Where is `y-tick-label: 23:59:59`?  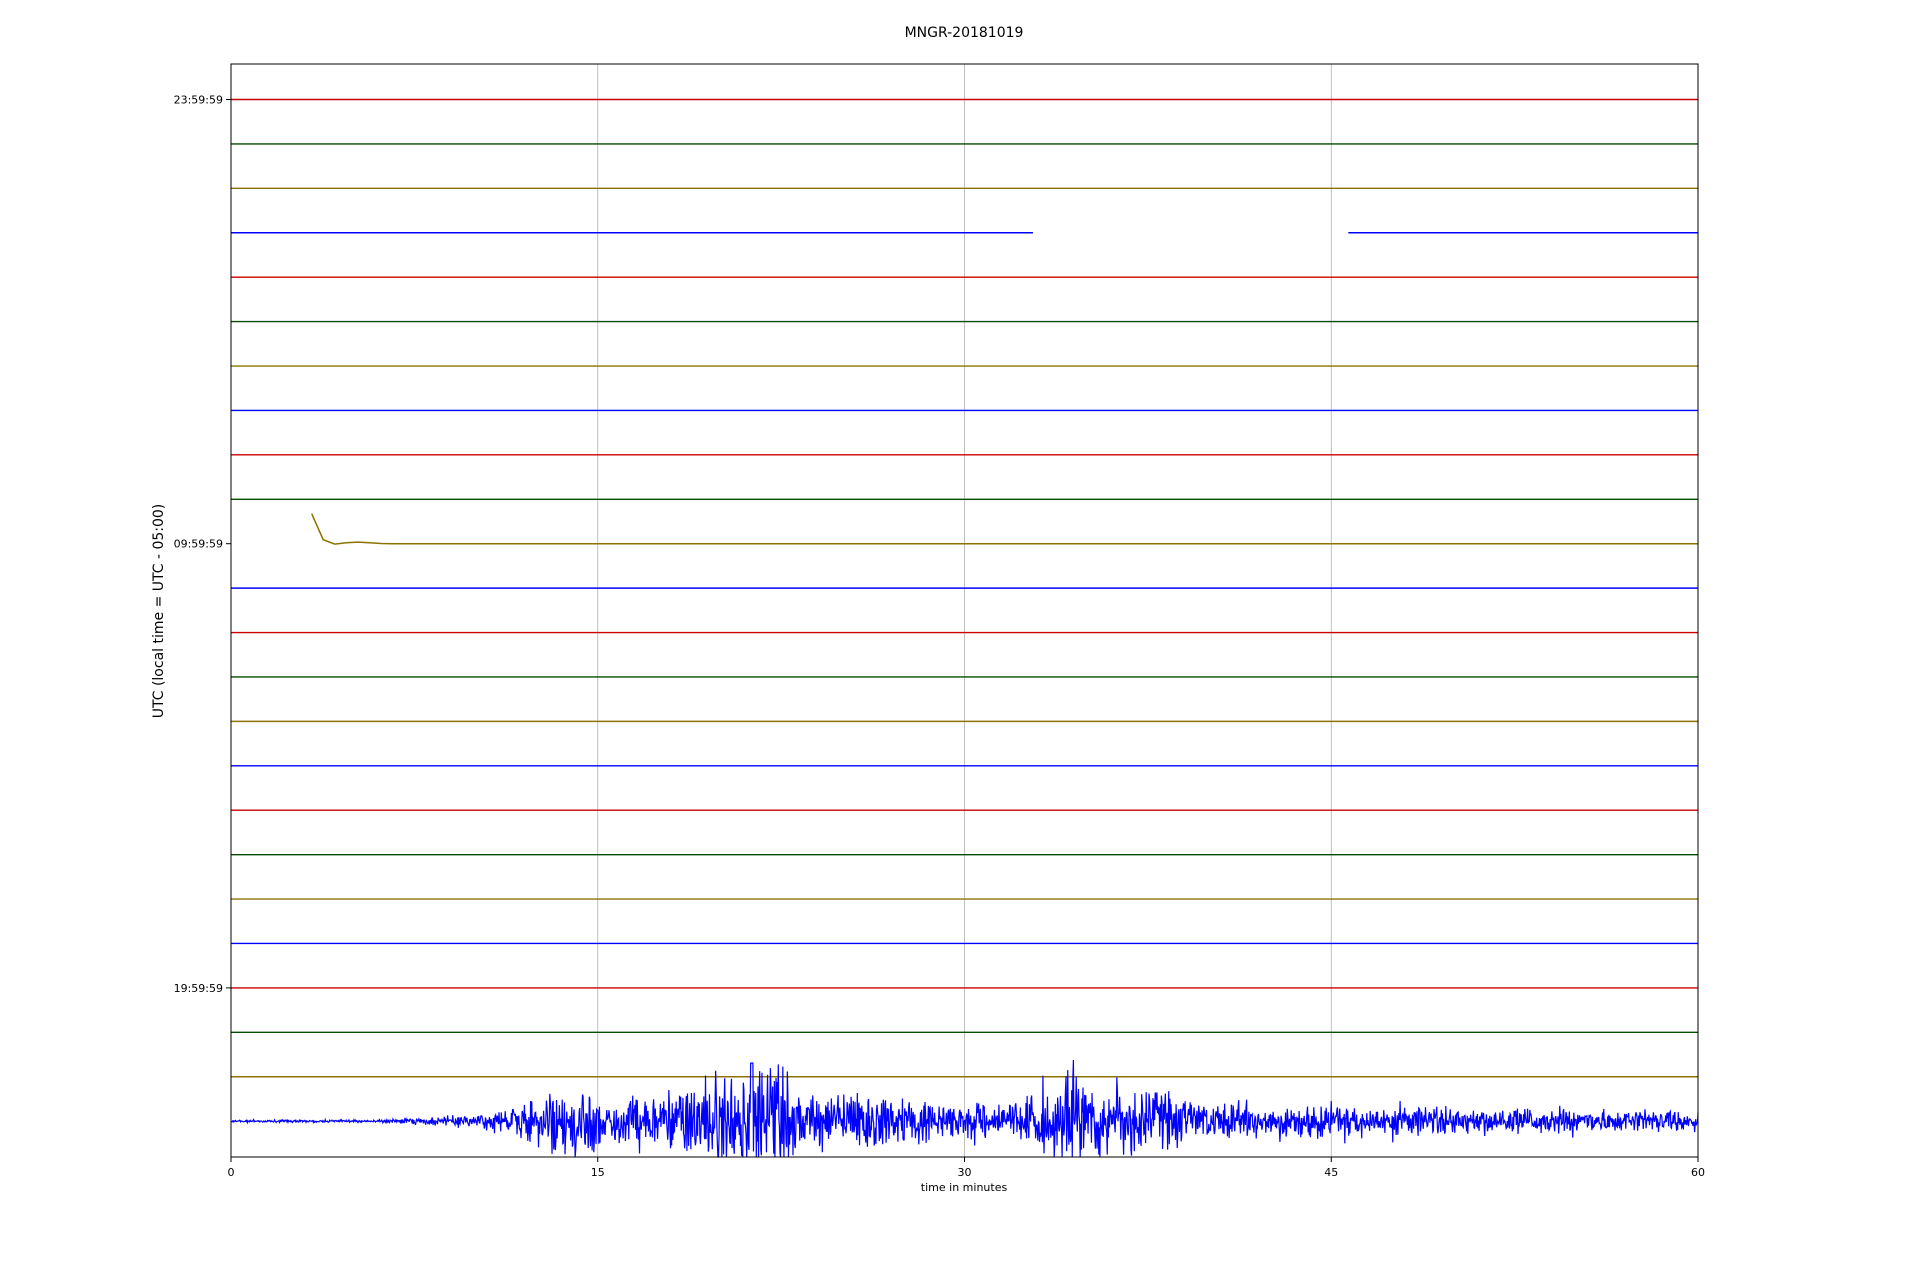
y-tick-label: 23:59:59 is located at coordinates (198, 100).